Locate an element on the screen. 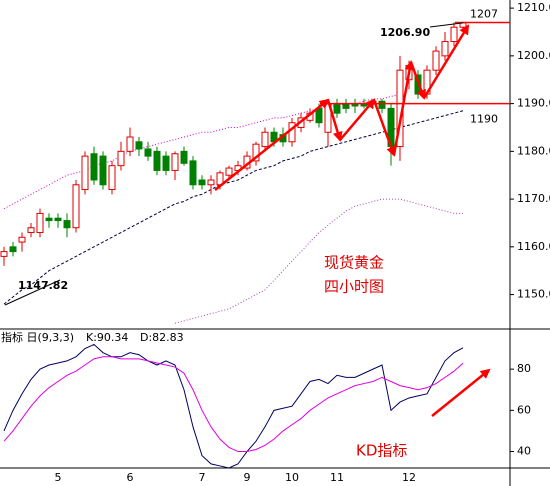 The image size is (550, 486). price-label: 1147.82 is located at coordinates (43, 285).